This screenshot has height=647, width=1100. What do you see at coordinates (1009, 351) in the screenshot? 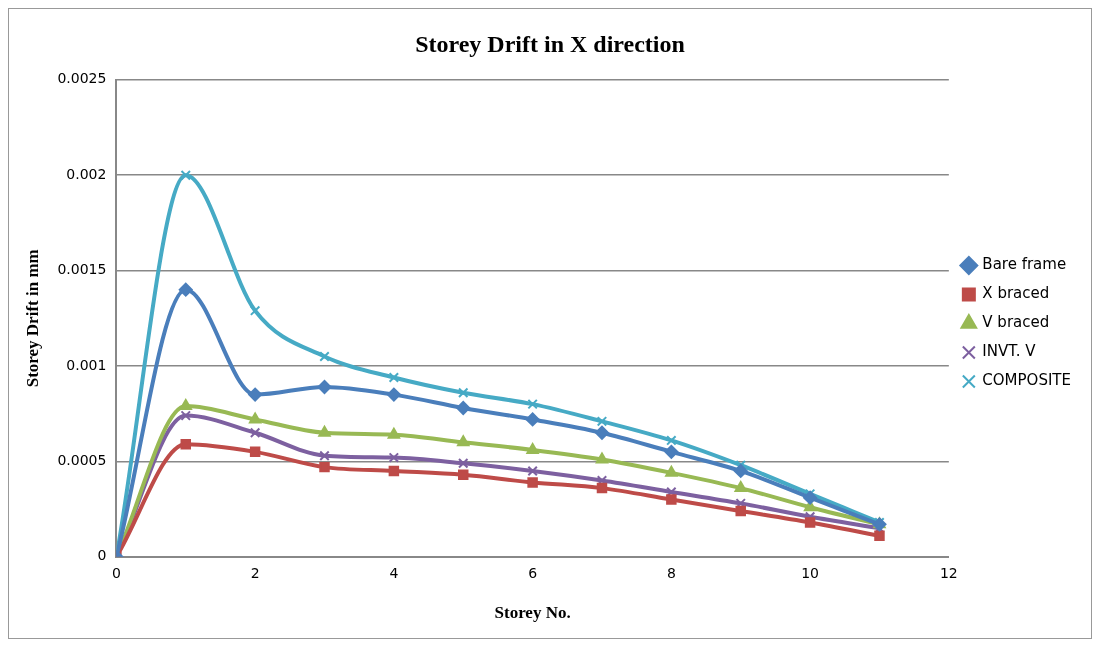
I see `legend-label: INVT. V` at bounding box center [1009, 351].